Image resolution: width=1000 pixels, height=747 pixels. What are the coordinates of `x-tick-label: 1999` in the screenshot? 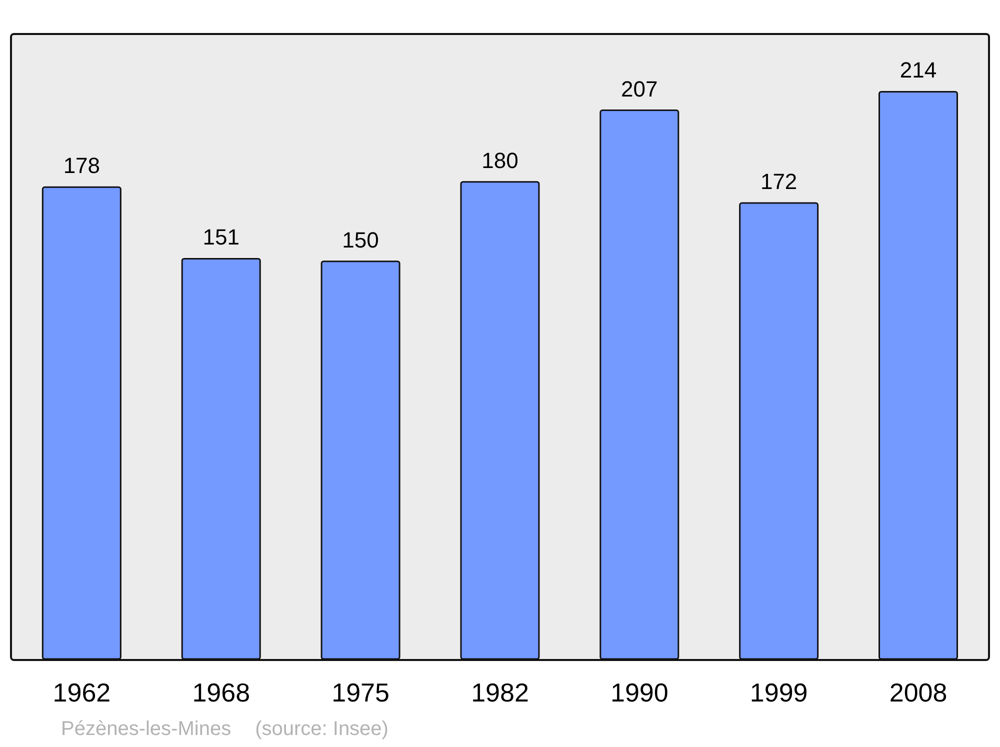 It's located at (779, 692).